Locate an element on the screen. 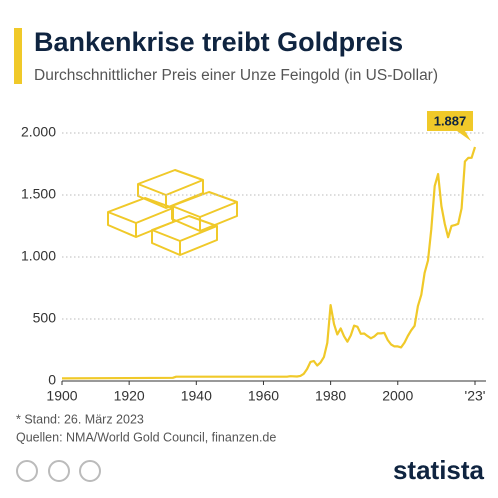  x-tick-label: '23' is located at coordinates (475, 396).